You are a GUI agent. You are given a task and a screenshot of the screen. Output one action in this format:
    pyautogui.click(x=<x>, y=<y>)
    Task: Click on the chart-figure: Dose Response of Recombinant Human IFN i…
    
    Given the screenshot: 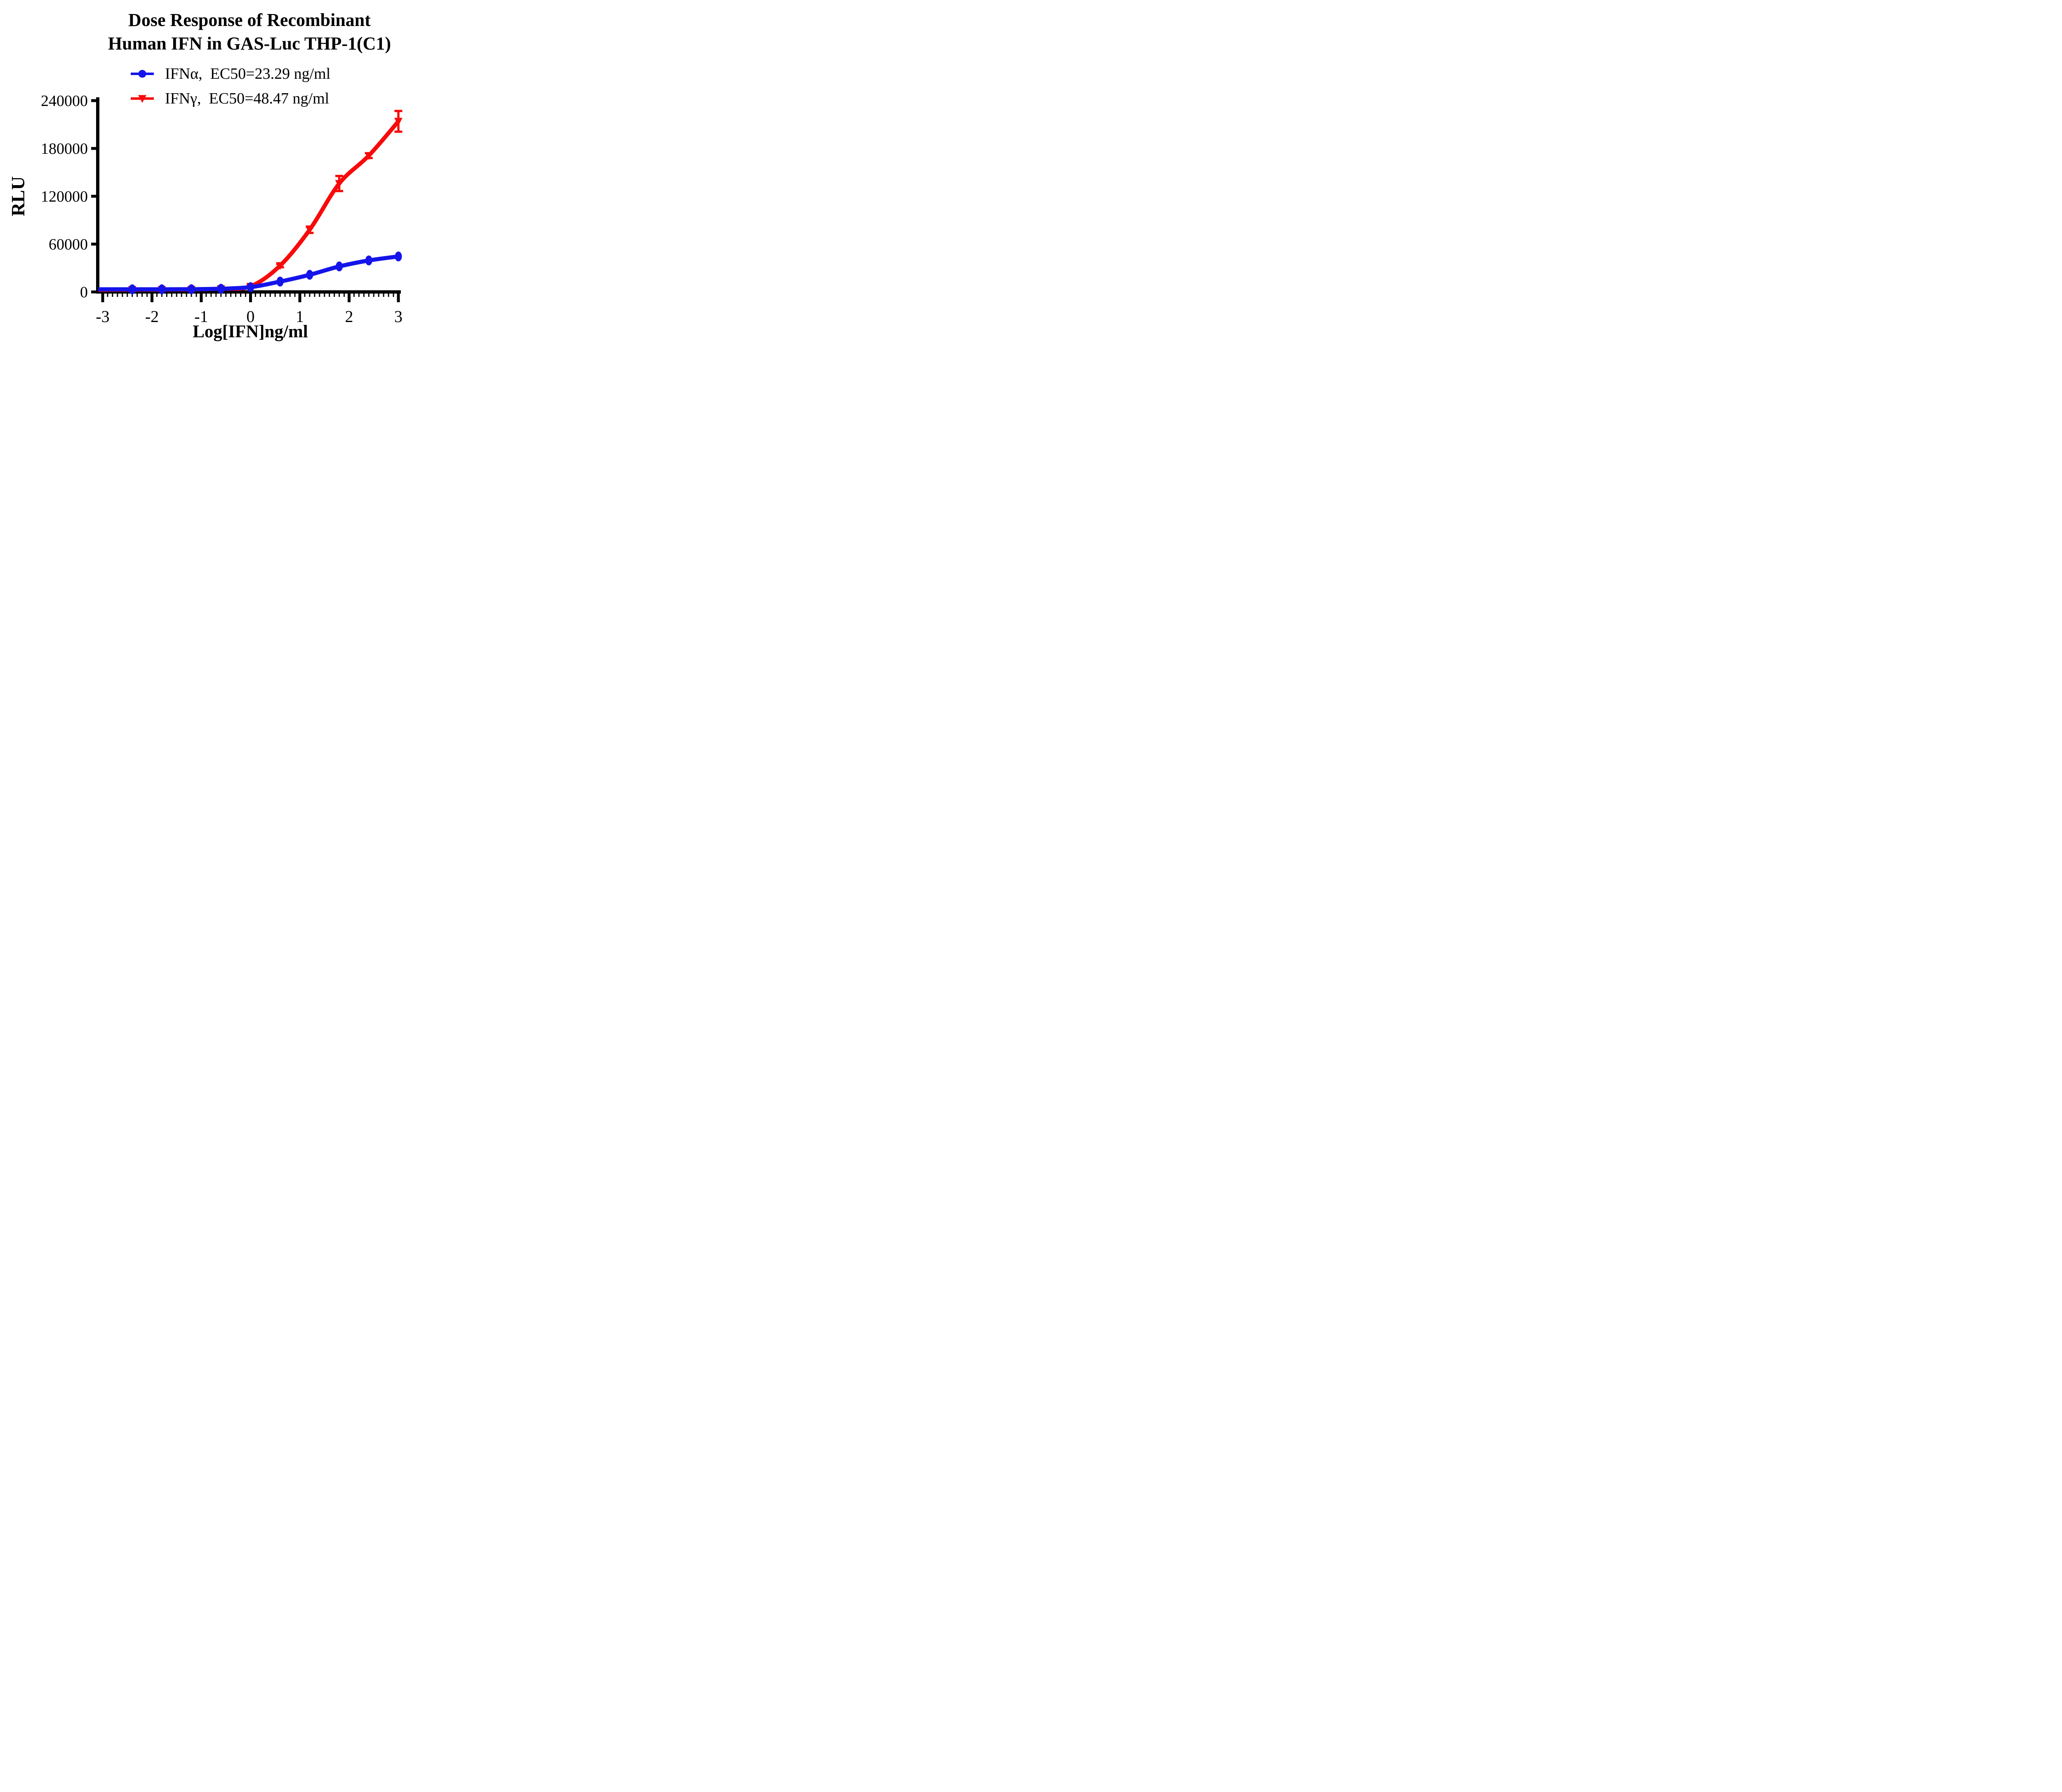 What is the action you would take?
    pyautogui.click(x=220, y=179)
    